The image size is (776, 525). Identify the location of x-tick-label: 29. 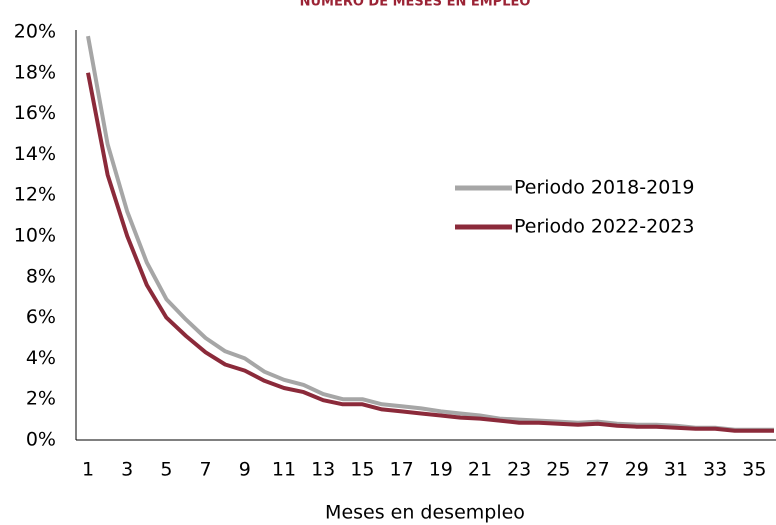
(637, 470).